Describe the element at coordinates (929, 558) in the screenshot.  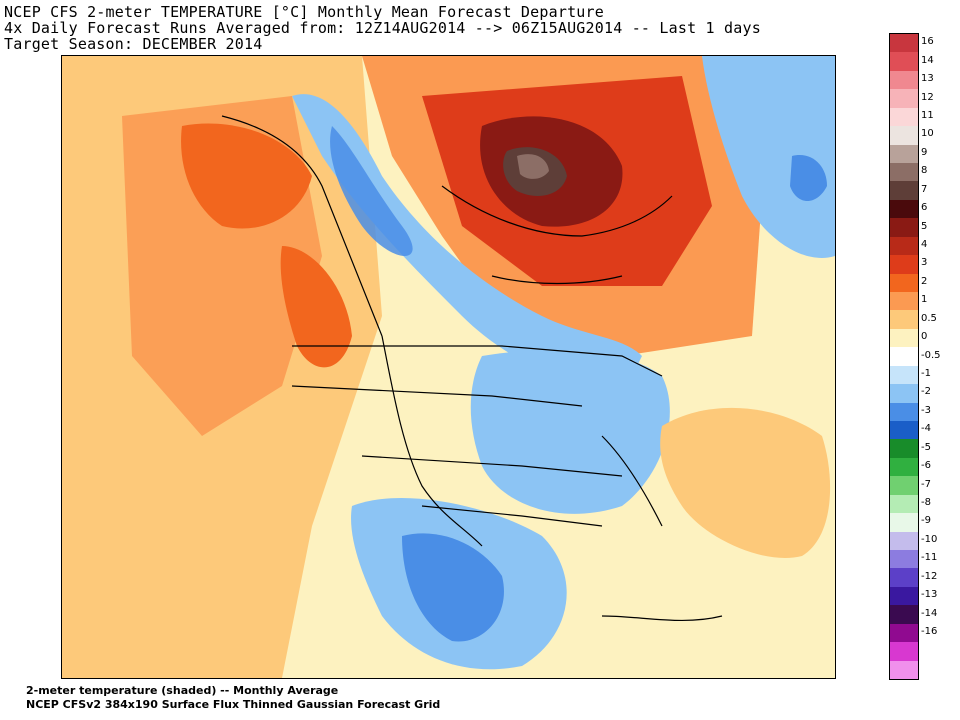
I see `colorbar-label: -11` at that location.